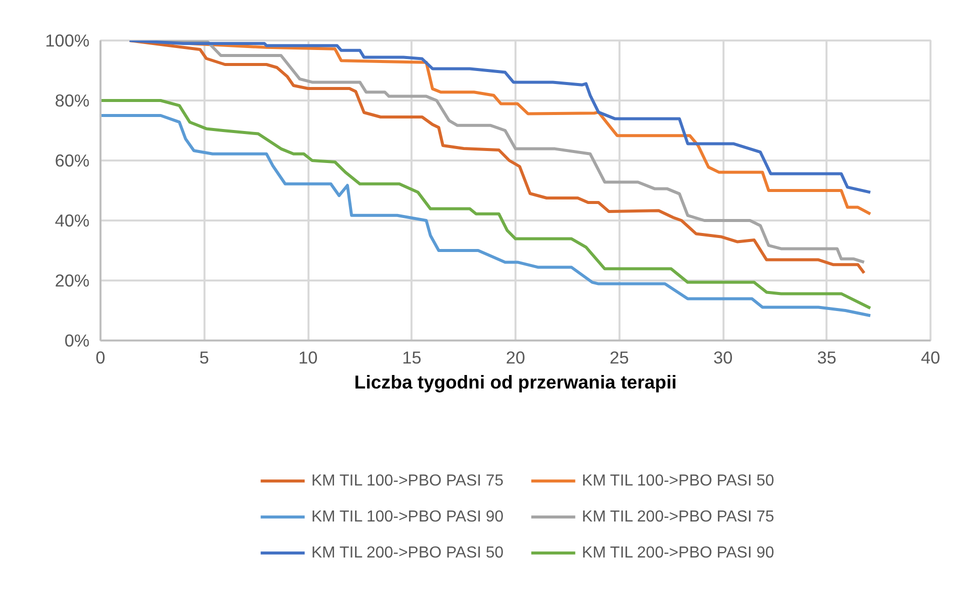  What do you see at coordinates (723, 358) in the screenshot?
I see `x-tick-label: 30` at bounding box center [723, 358].